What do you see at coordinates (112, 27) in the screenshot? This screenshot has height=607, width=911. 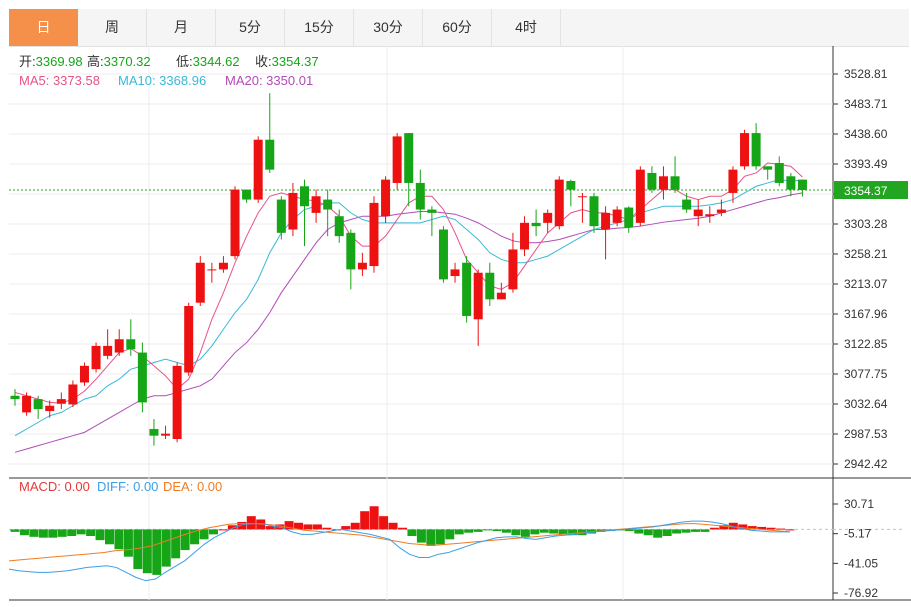 I see `tab-1: 周` at bounding box center [112, 27].